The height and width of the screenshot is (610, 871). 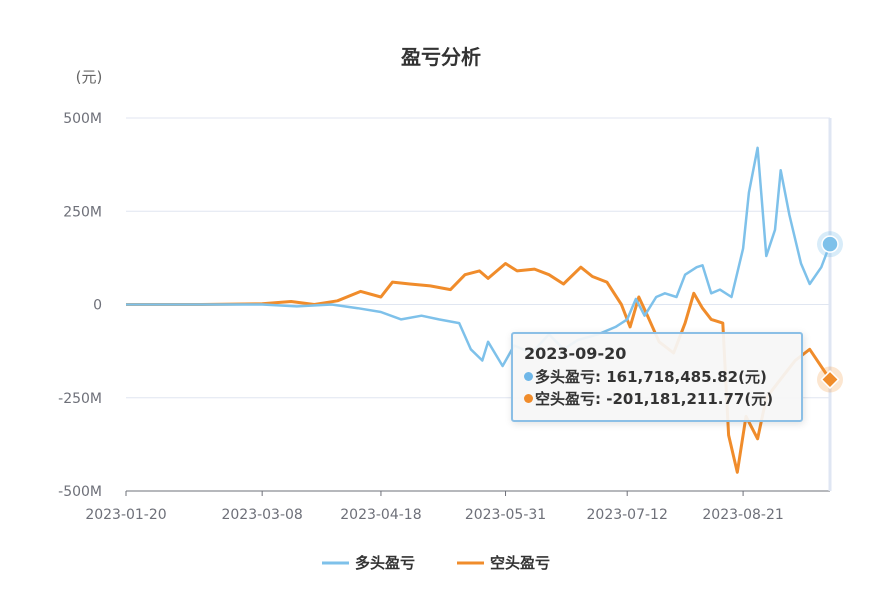 What do you see at coordinates (80, 399) in the screenshot?
I see `y-tick-label: -250M` at bounding box center [80, 399].